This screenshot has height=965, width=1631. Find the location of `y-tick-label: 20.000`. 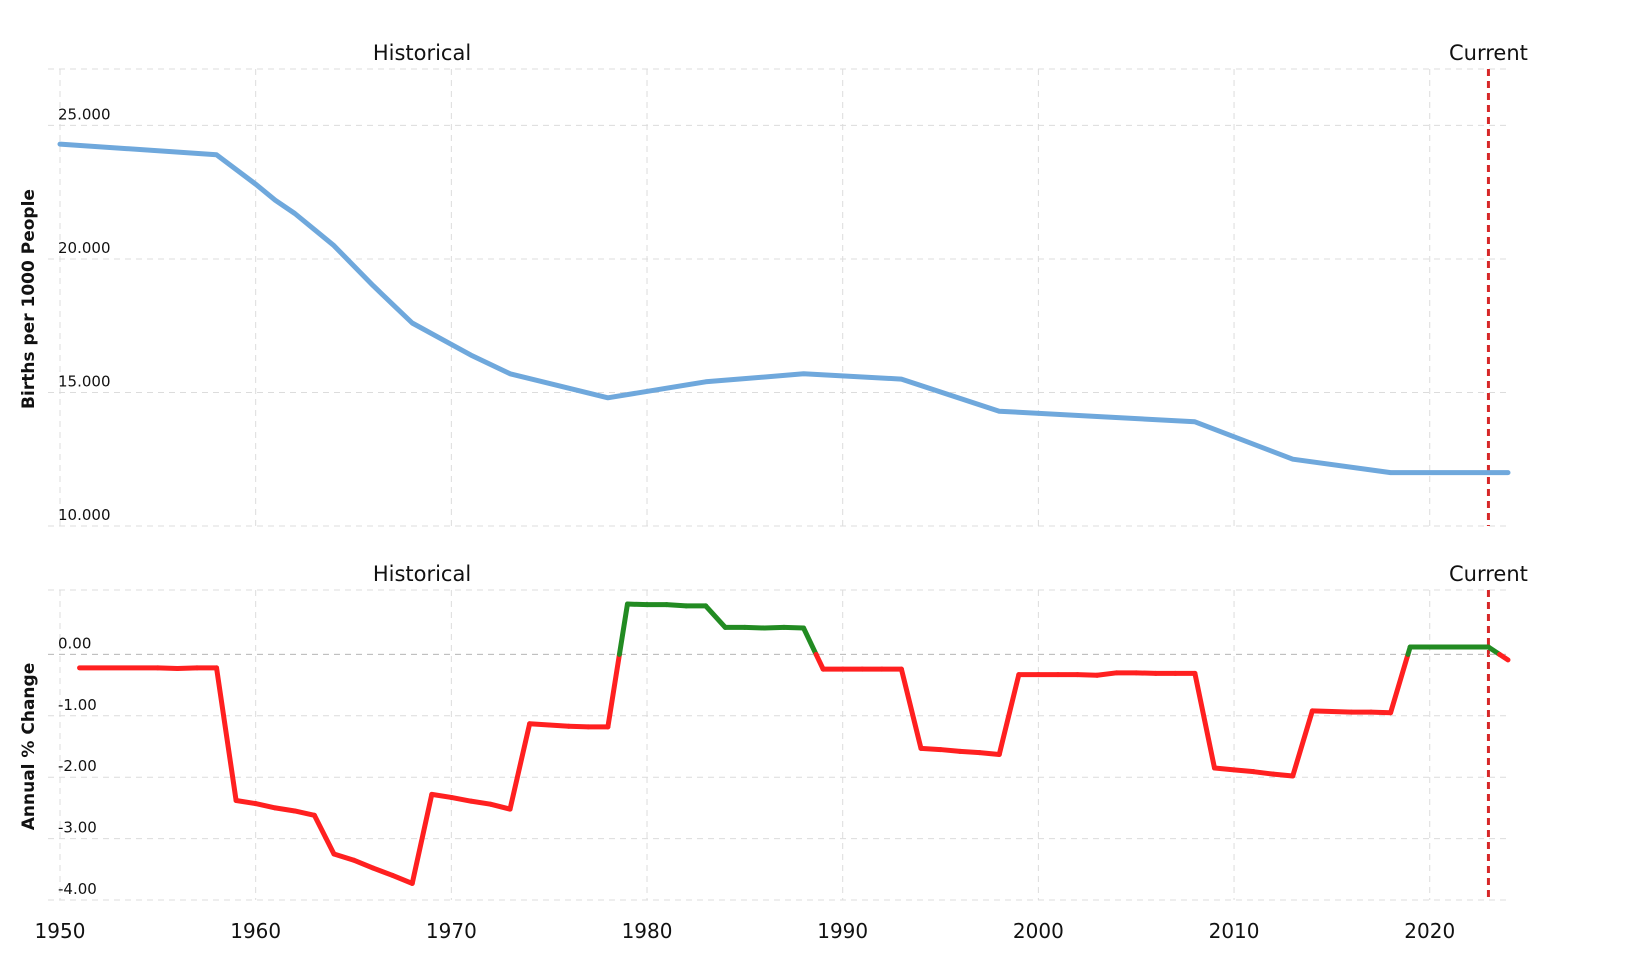

y-tick-label: 20.000 is located at coordinates (84, 248).